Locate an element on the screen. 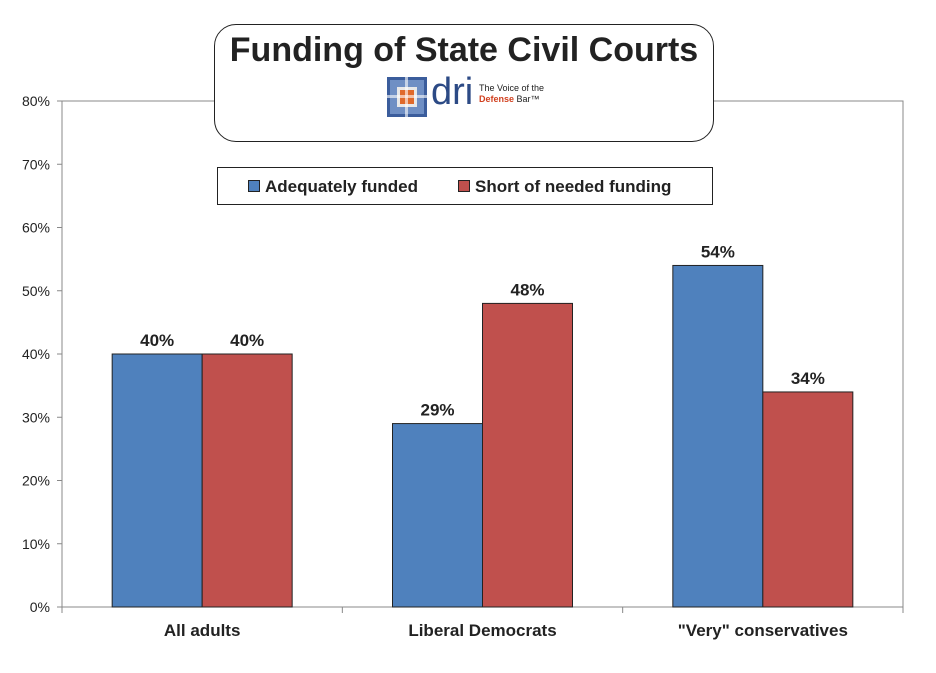 The image size is (936, 673). y-tick-label: 60% is located at coordinates (36, 228).